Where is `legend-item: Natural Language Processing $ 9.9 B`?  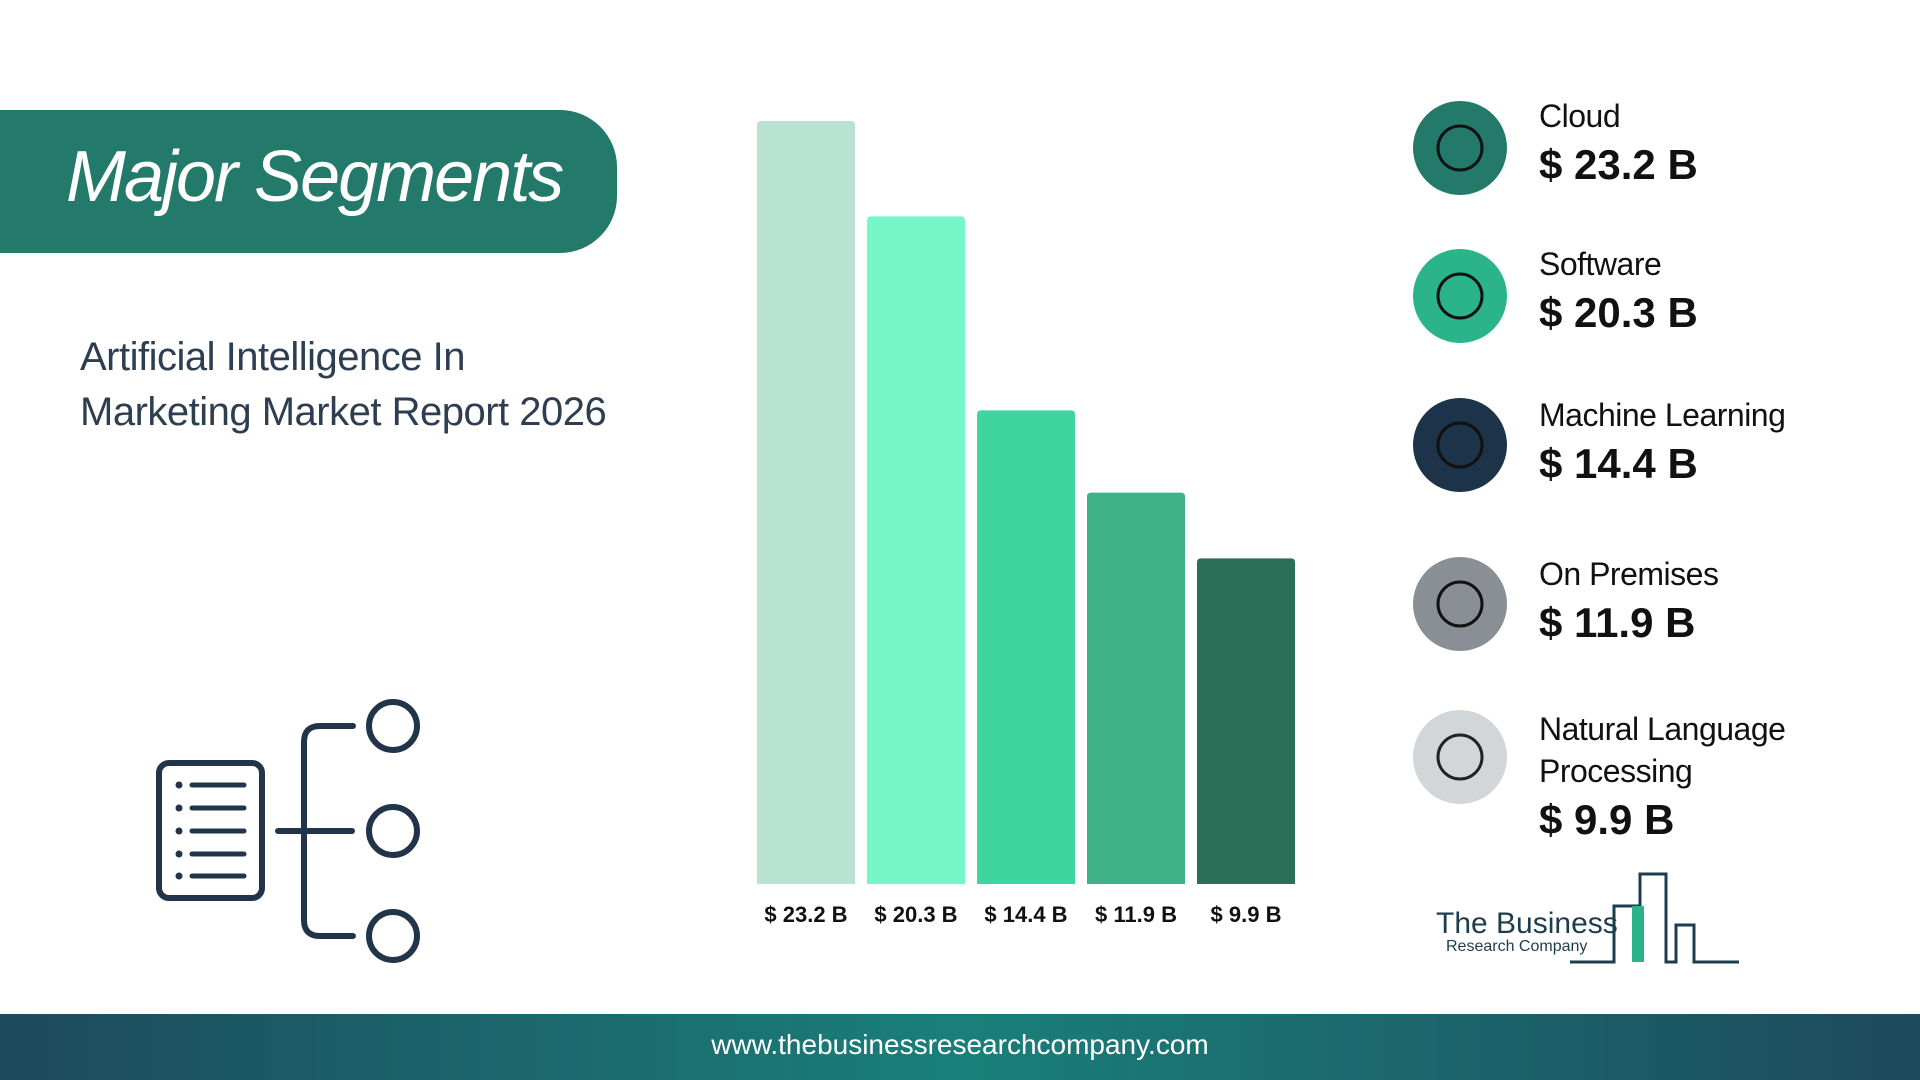
legend-item: Natural Language Processing $ 9.9 B is located at coordinates (1689, 777).